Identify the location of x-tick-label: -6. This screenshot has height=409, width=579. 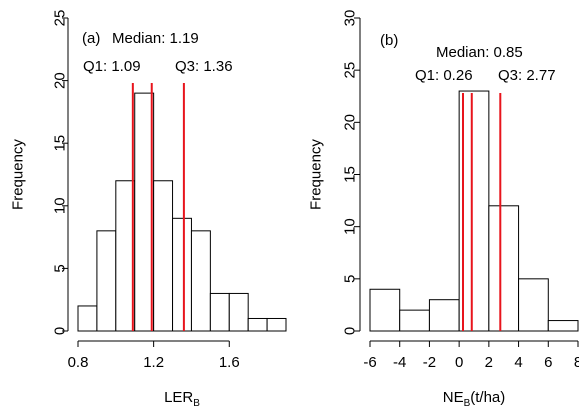
(369, 362).